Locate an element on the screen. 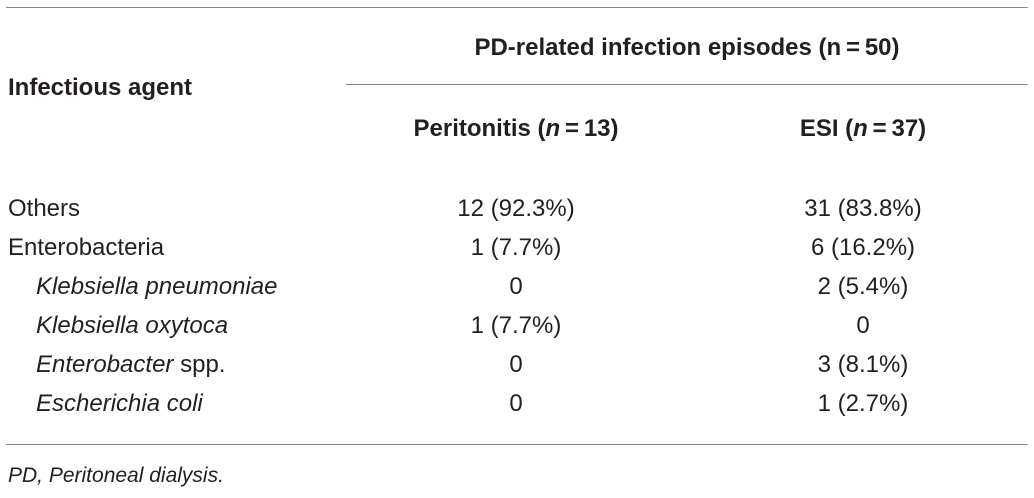  table-row: Others 12 (92.3%) 31 (83.8%) is located at coordinates (517, 214).